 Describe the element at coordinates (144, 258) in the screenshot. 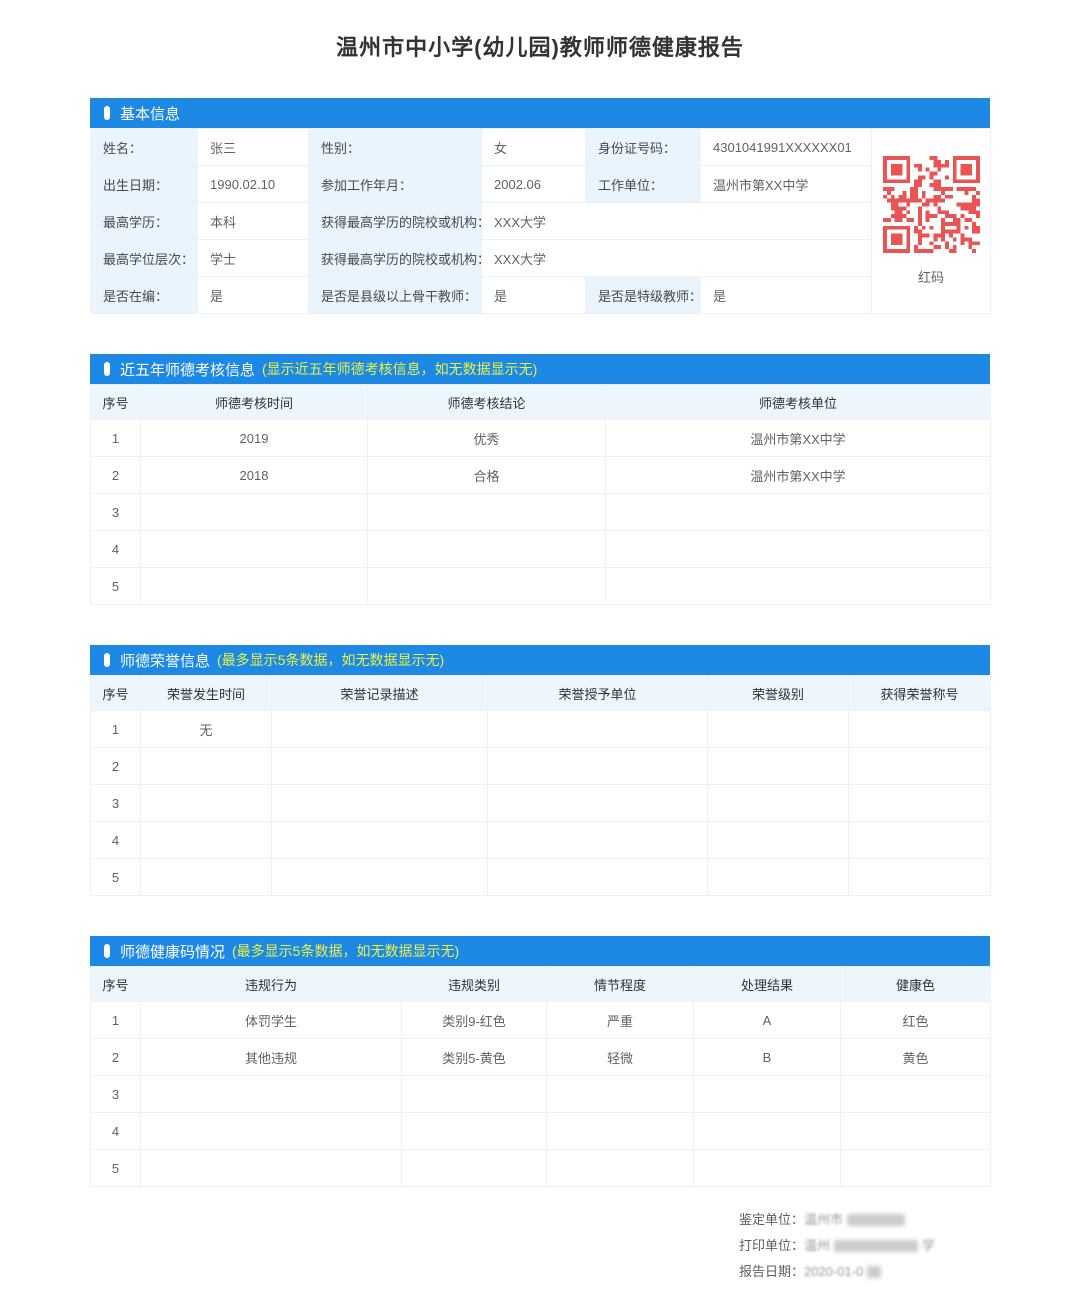

I see `field-label: 最高学位层次：` at that location.